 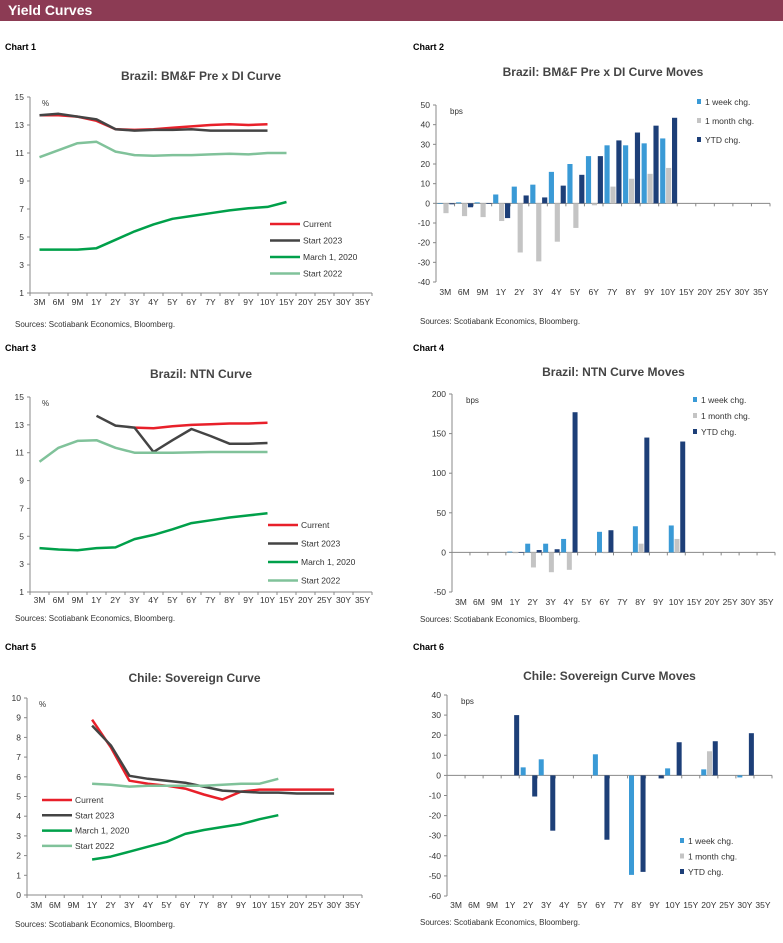 What do you see at coordinates (725, 416) in the screenshot?
I see `legend-label: 1 month chg.` at bounding box center [725, 416].